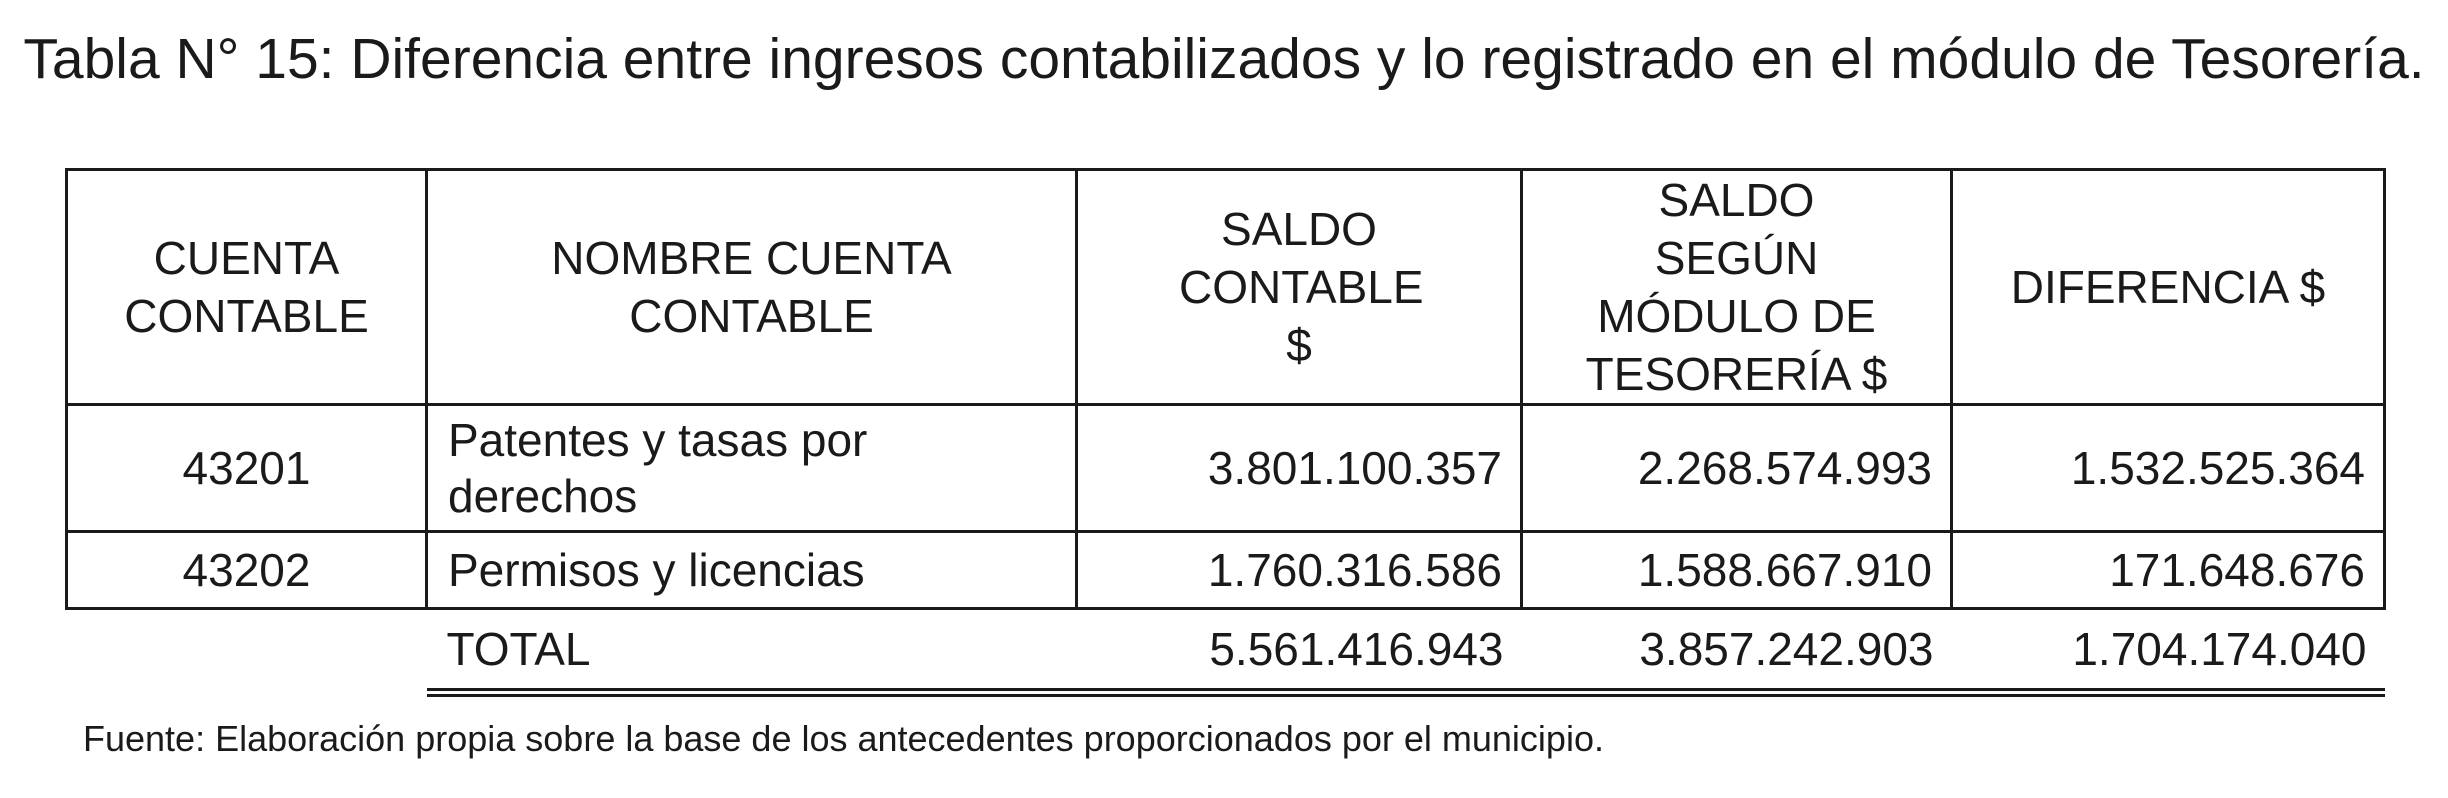 The height and width of the screenshot is (798, 2448). I want to click on header-nombre-cuenta: NOMBRE CUENTA CONTABLE, so click(751, 287).